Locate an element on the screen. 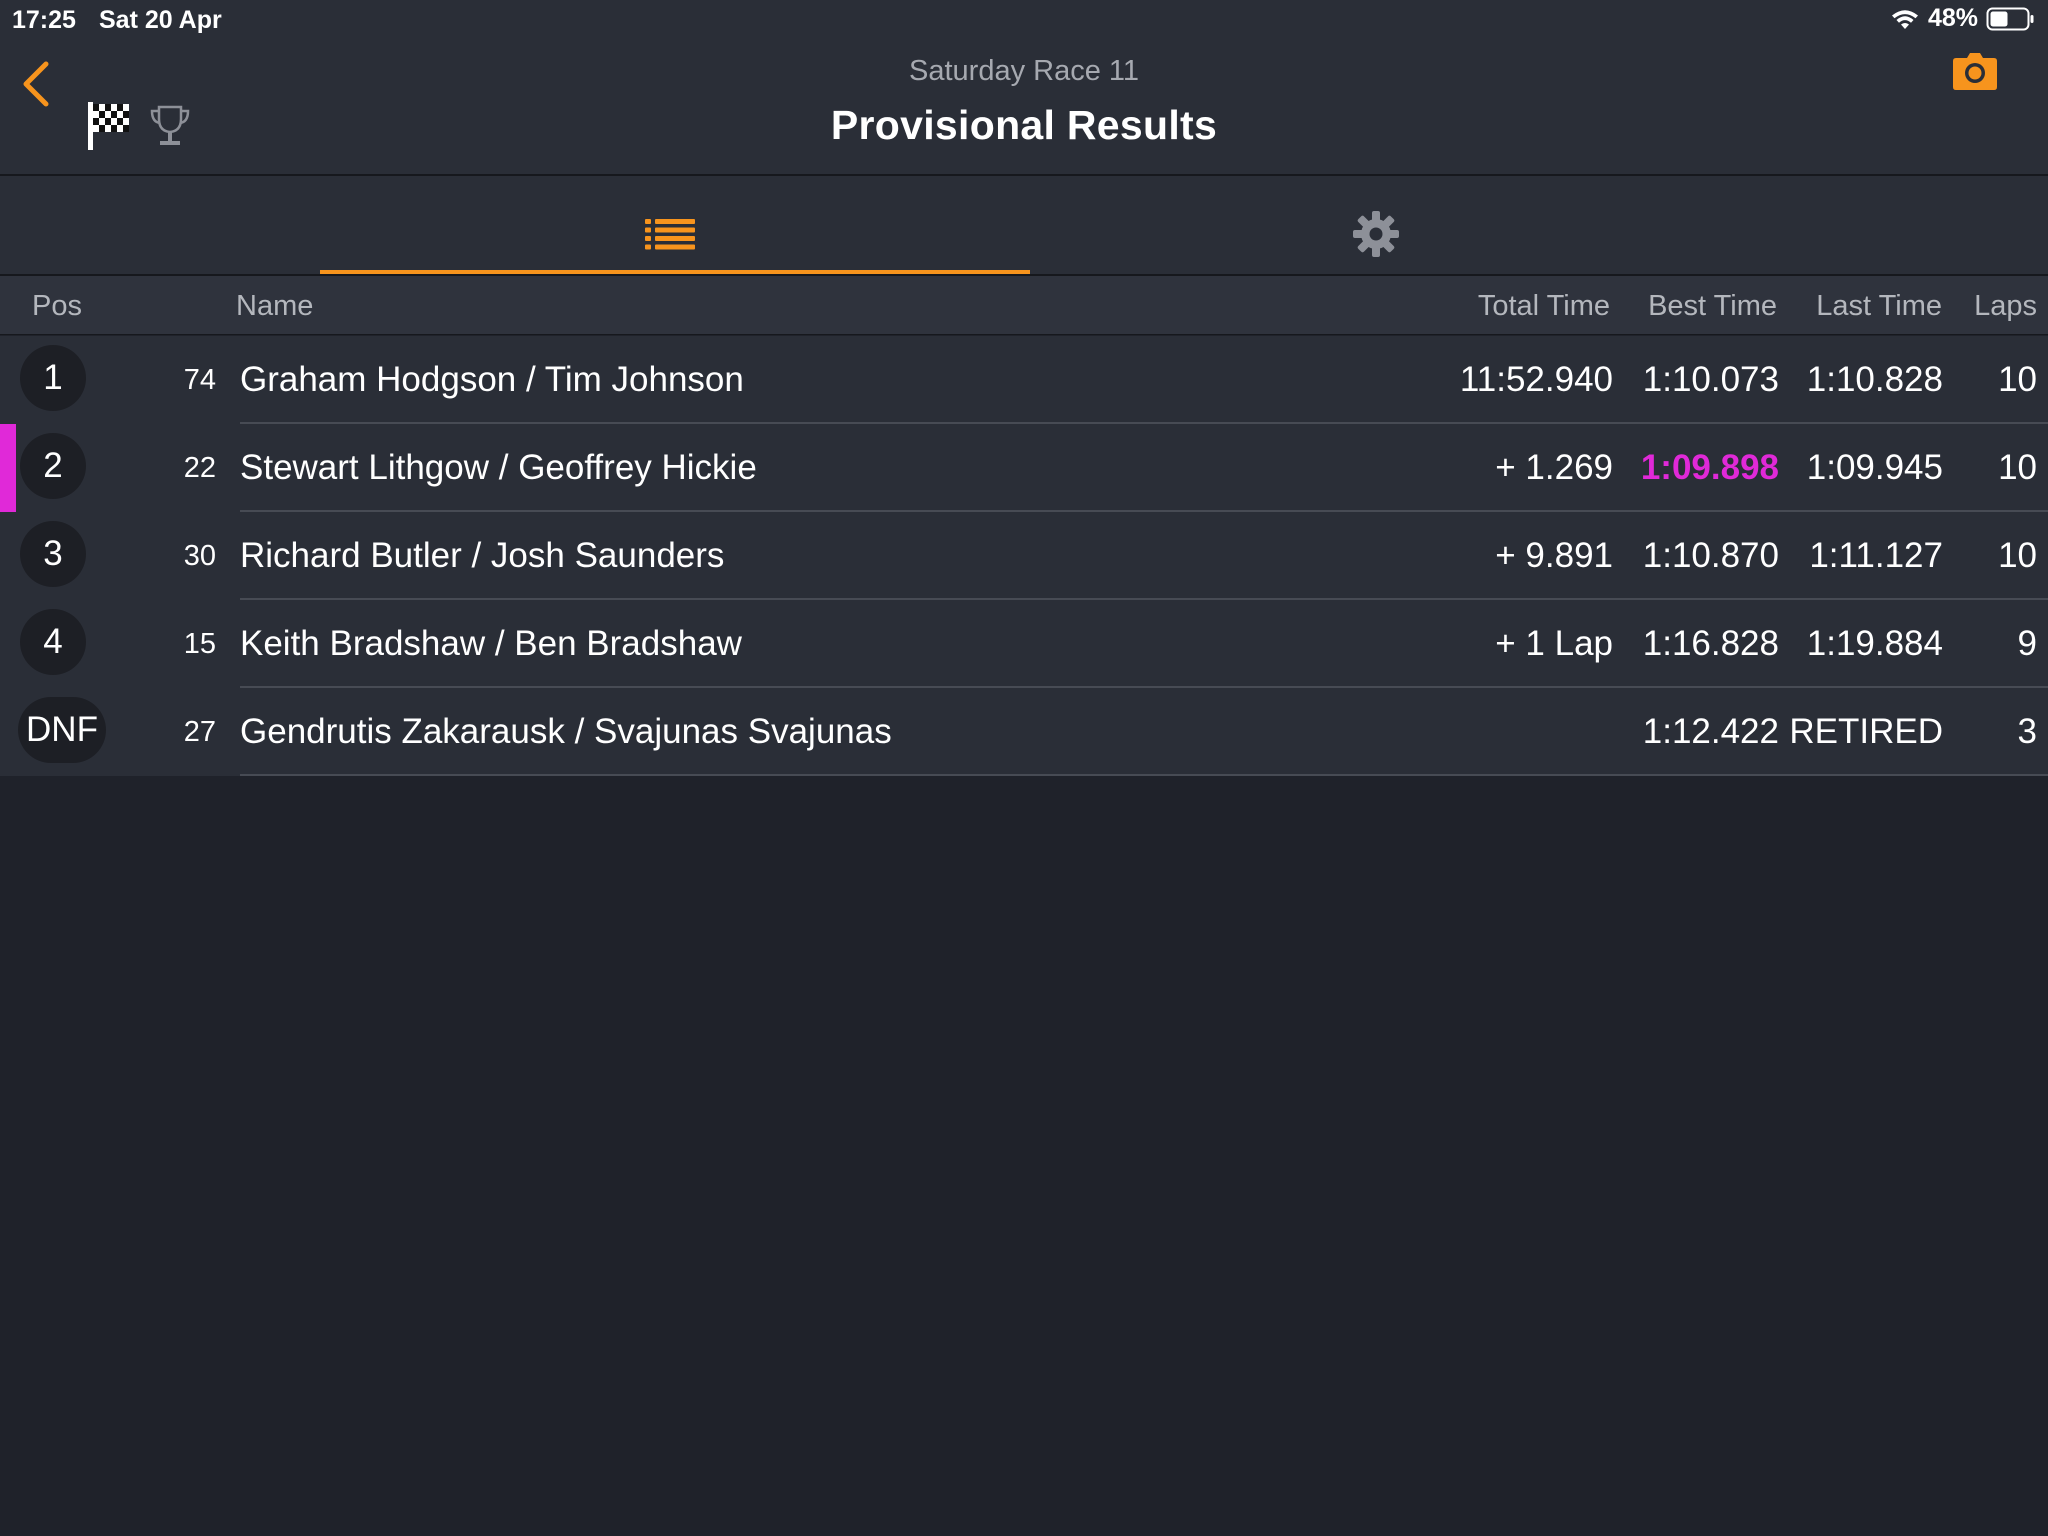  best-time: 1:10.870 is located at coordinates (1710, 555).